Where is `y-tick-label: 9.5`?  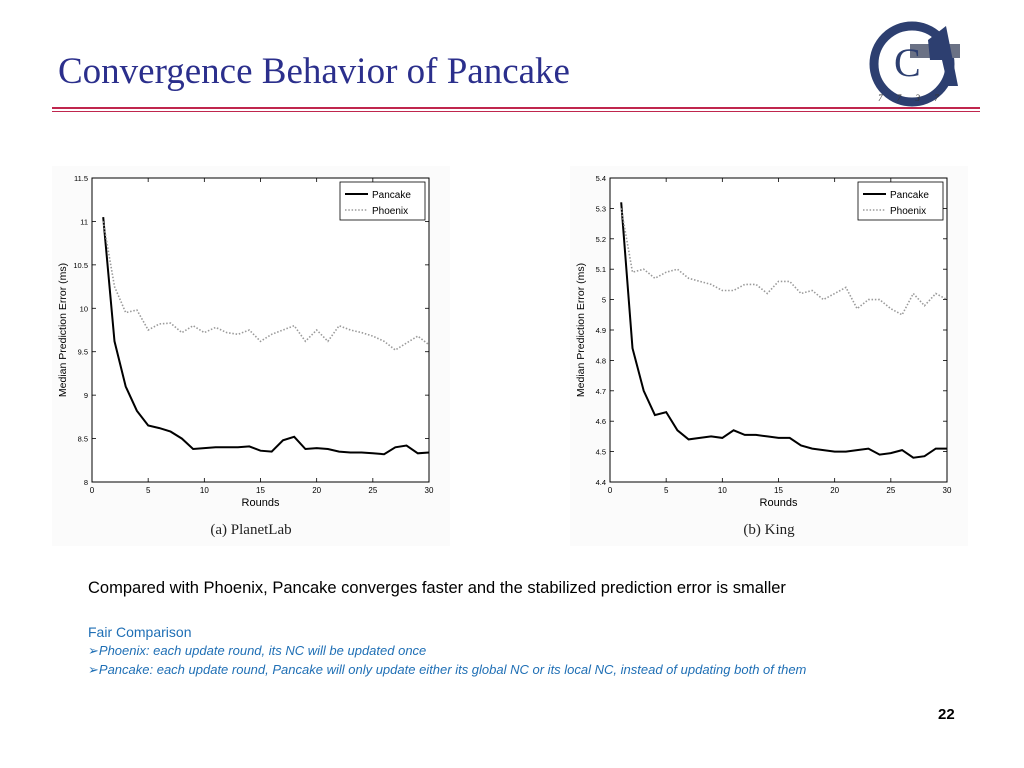 y-tick-label: 9.5 is located at coordinates (83, 352).